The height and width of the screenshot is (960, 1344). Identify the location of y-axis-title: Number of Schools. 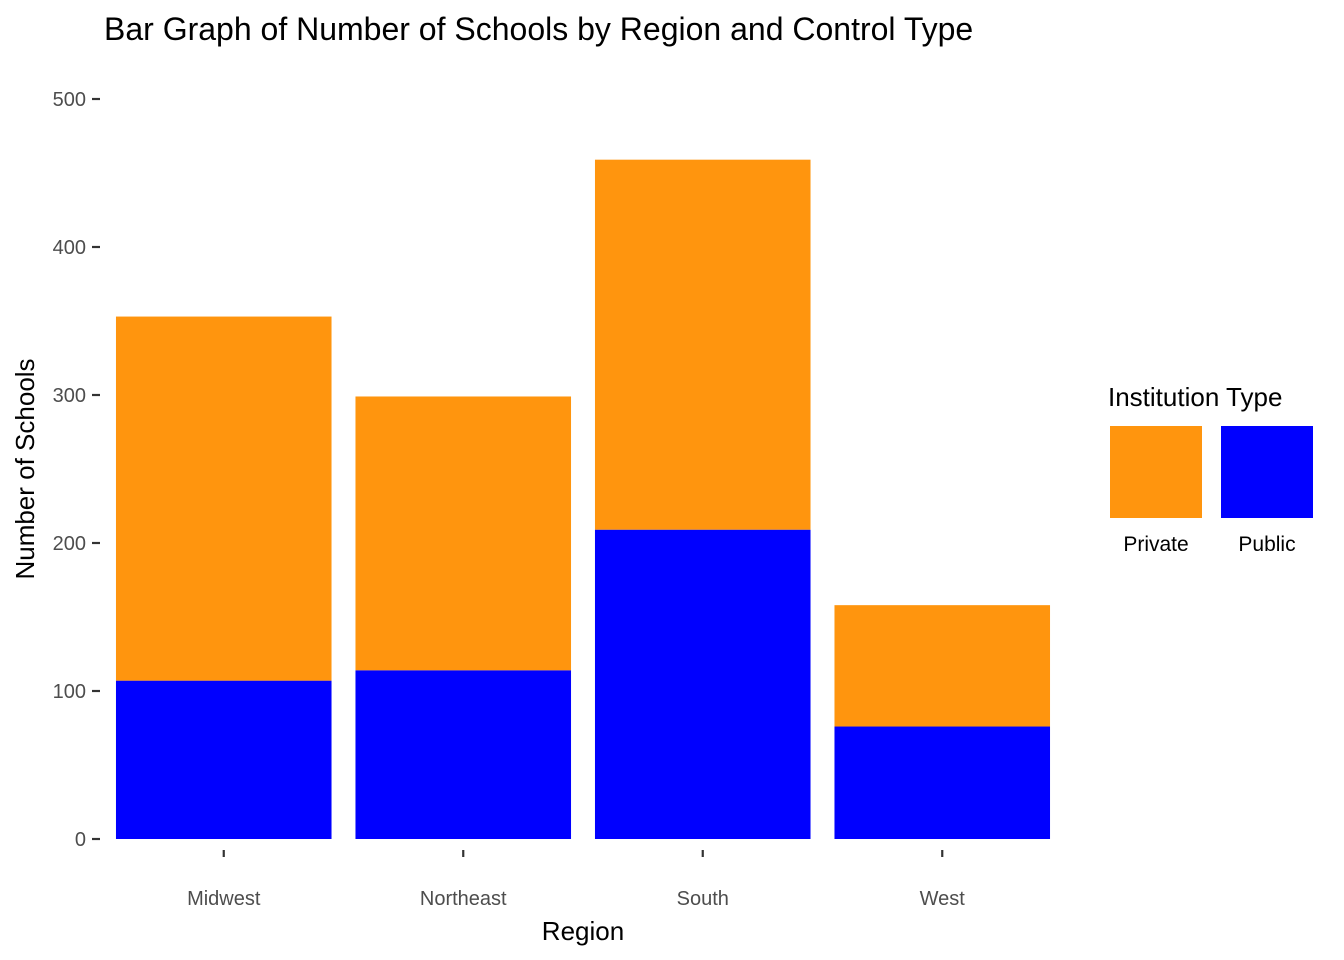
(25, 468).